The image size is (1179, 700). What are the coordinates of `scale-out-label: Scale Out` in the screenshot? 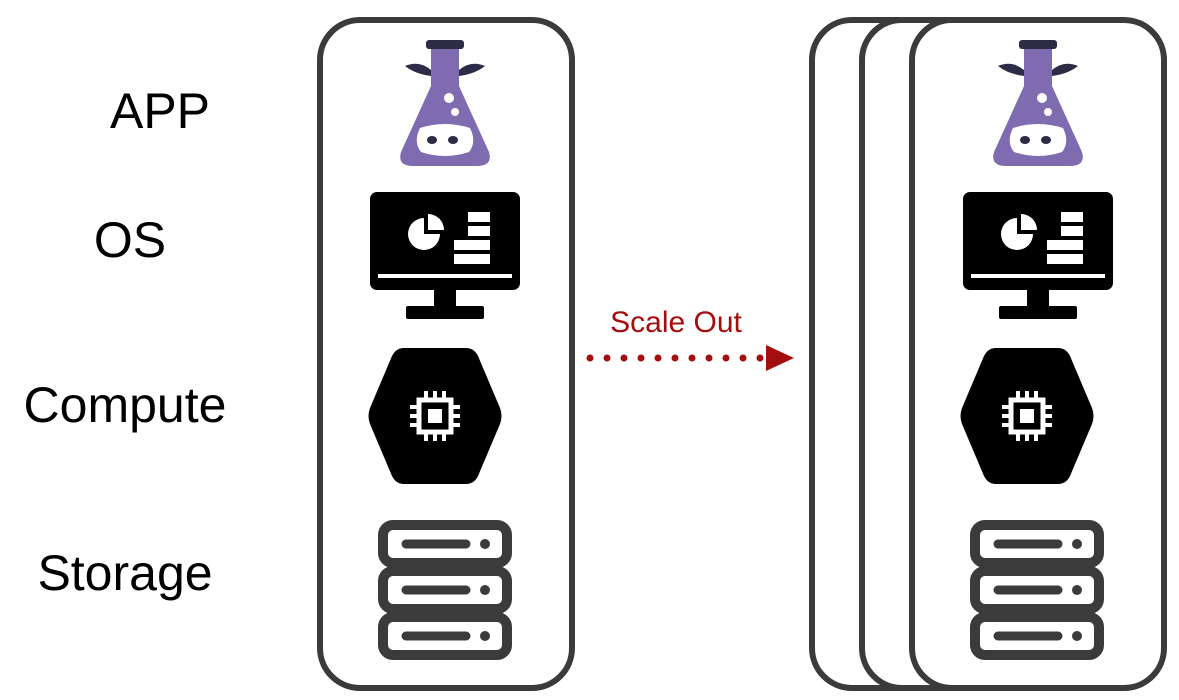 It's located at (676, 322).